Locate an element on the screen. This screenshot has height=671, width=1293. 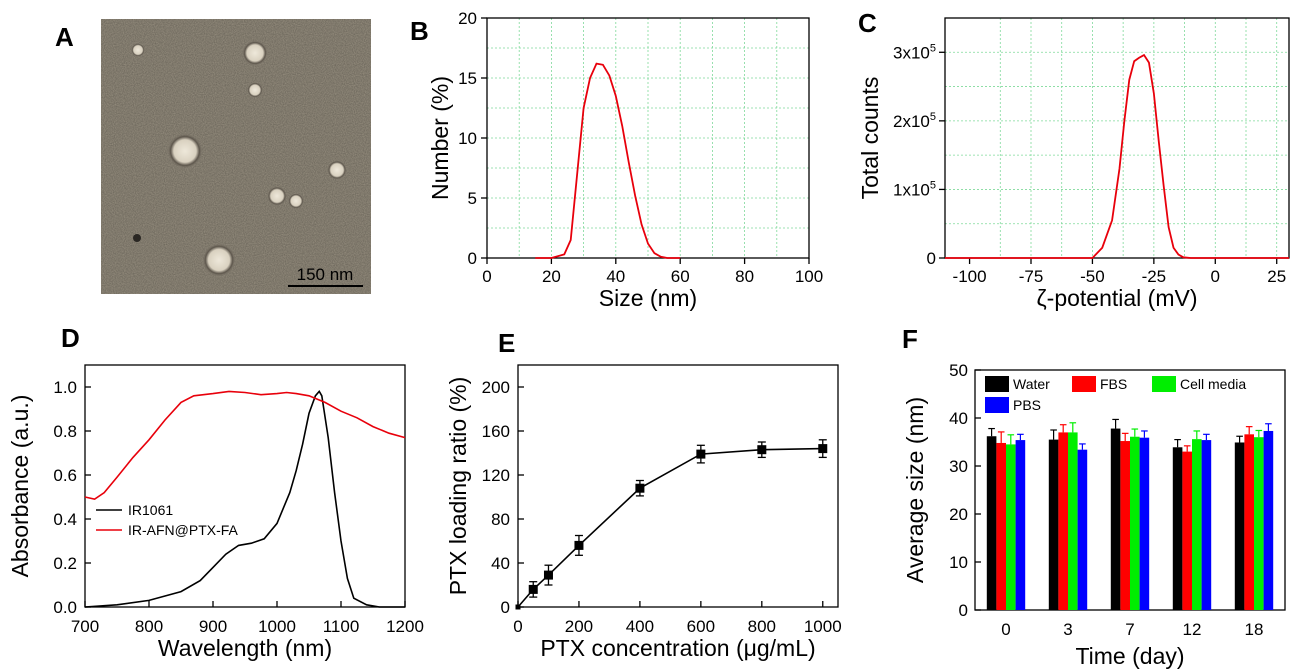
y-tick-label: 0.6 is located at coordinates (65, 475).